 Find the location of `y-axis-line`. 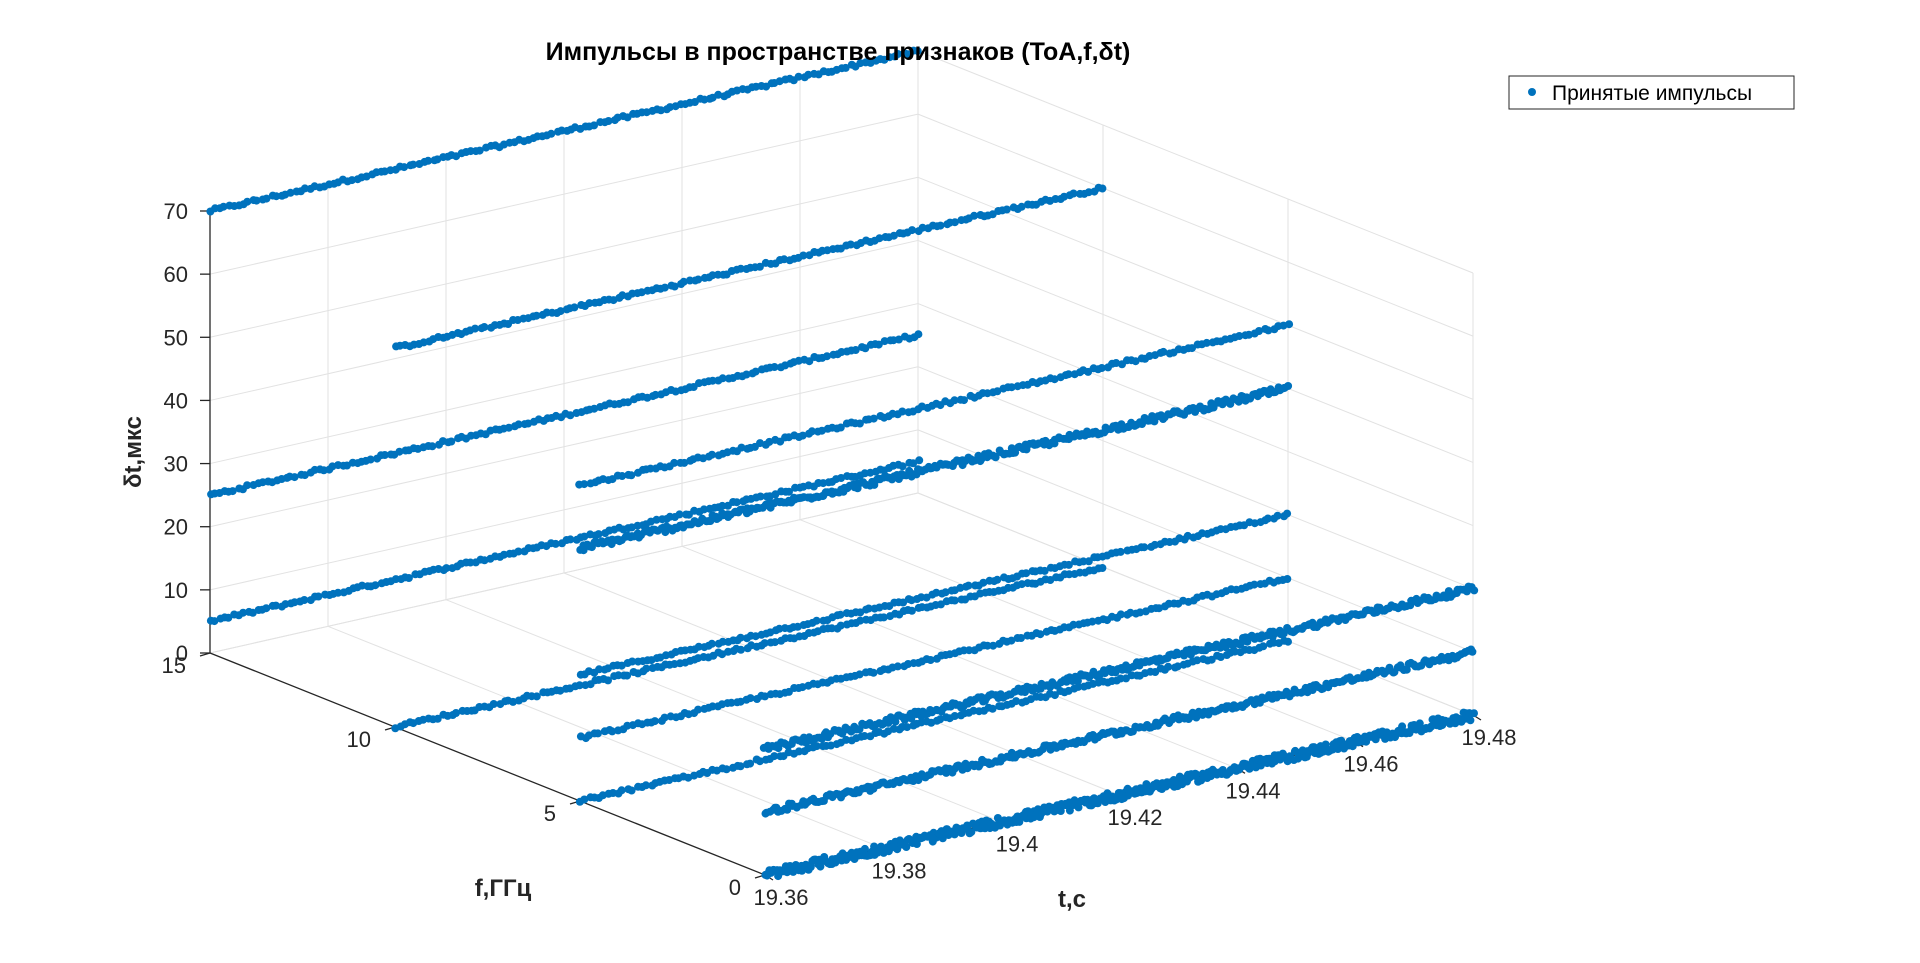

y-axis-line is located at coordinates (487, 764).